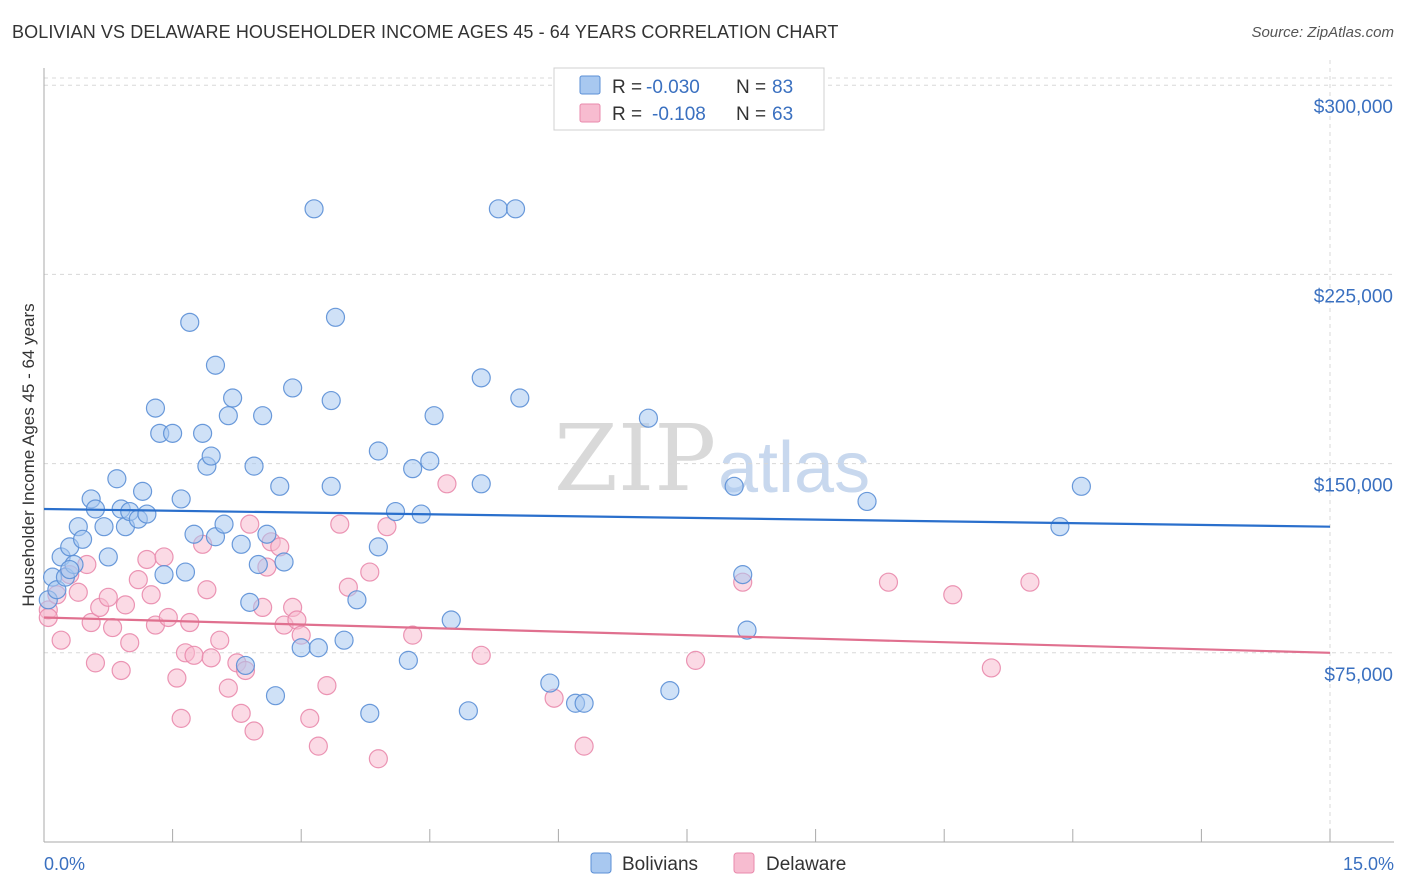 This screenshot has height=892, width=1406. I want to click on legend-r-label-delaware: R =, so click(627, 114).